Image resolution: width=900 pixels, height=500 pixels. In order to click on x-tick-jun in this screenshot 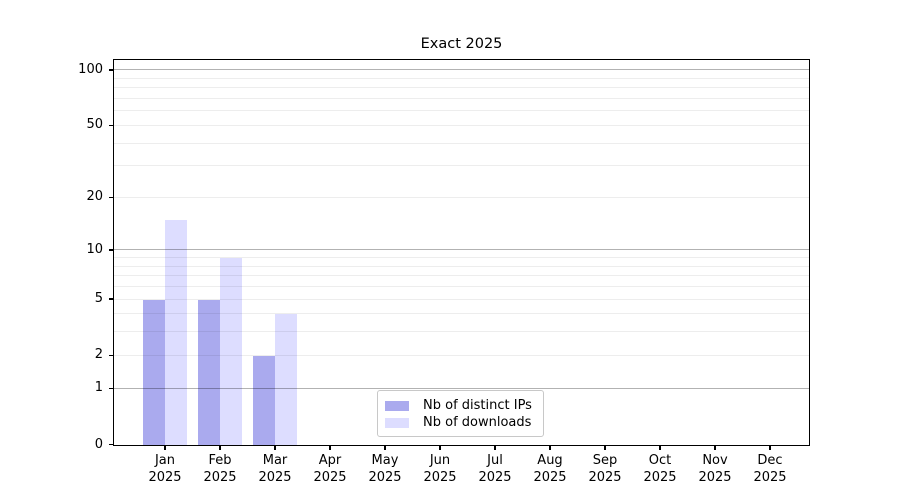, I will do `click(440, 448)`.